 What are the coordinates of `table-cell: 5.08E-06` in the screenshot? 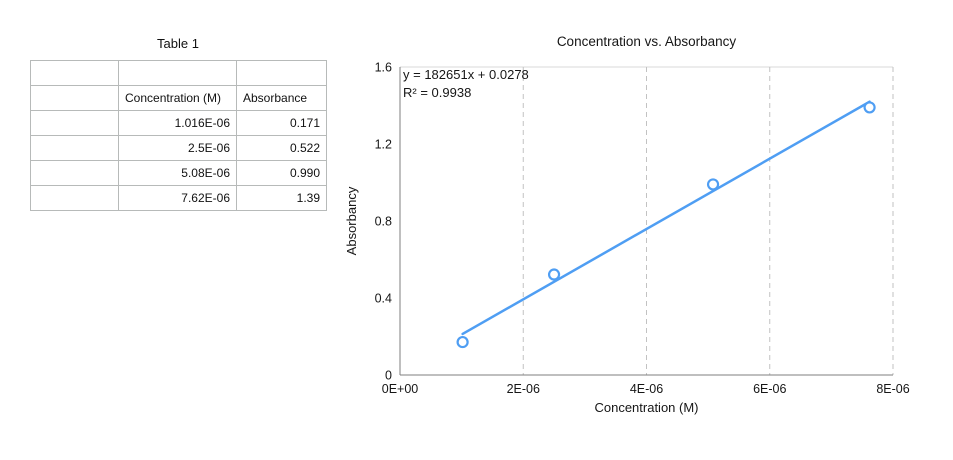 It's located at (177, 173).